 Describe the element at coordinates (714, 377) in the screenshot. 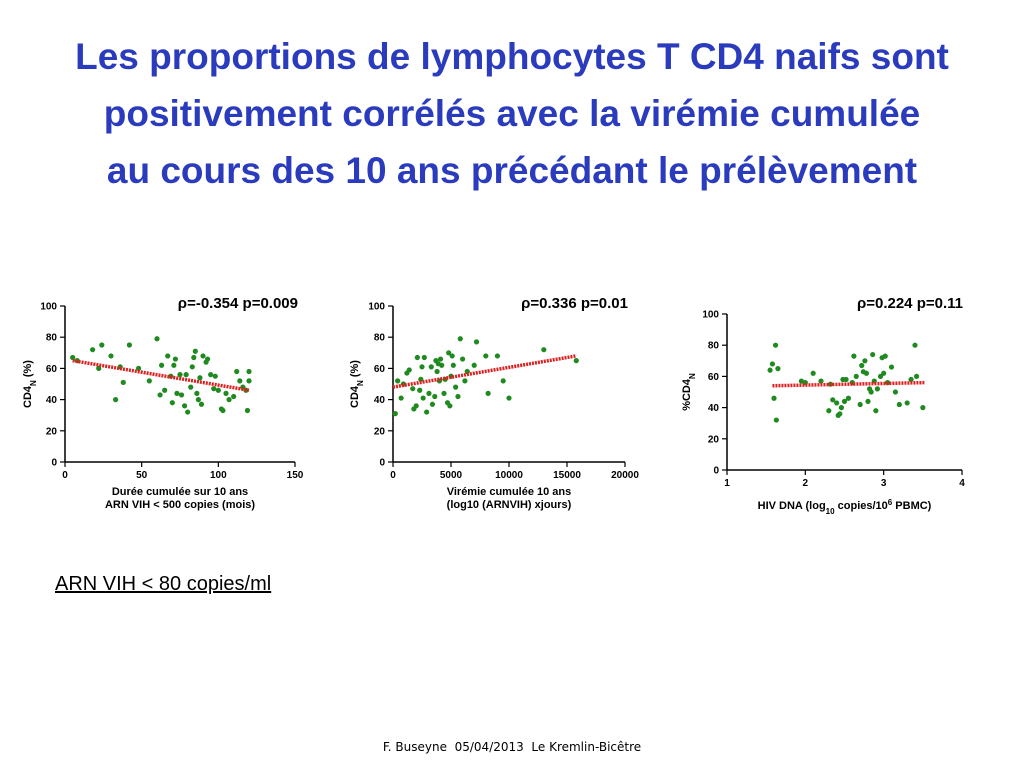

I see `y-tick-label: 60` at that location.